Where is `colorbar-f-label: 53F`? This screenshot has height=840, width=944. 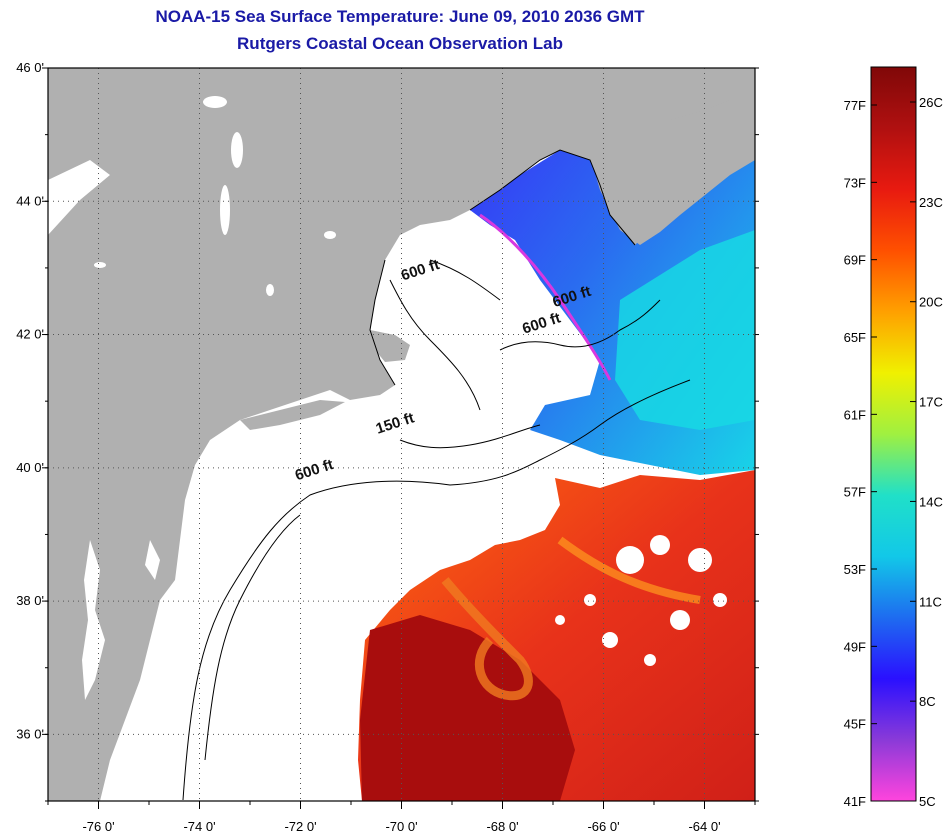
colorbar-f-label: 53F is located at coordinates (855, 569).